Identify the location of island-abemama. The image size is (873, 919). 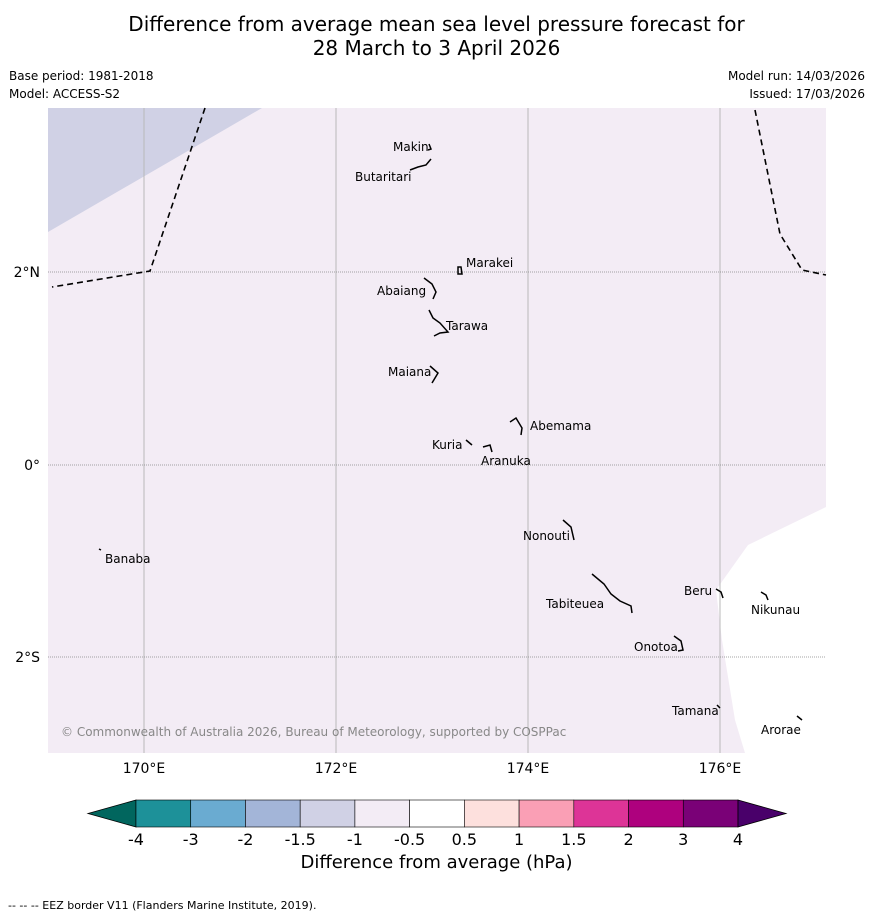
(516, 426).